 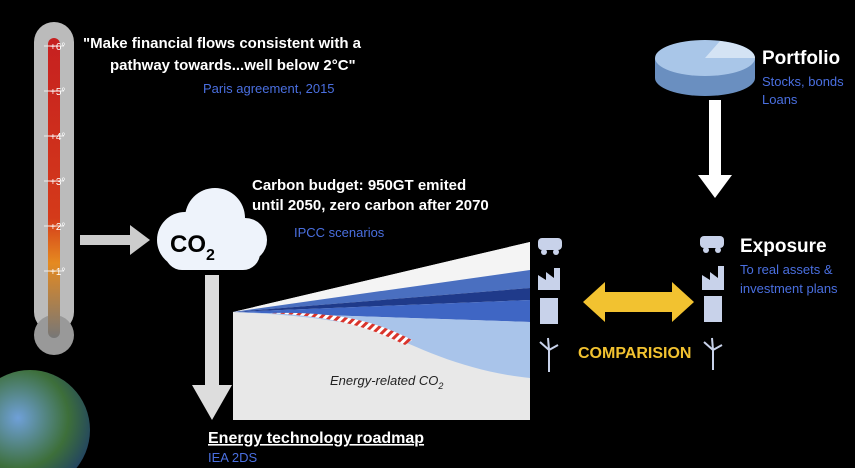 I want to click on double-arrow, so click(x=638, y=302).